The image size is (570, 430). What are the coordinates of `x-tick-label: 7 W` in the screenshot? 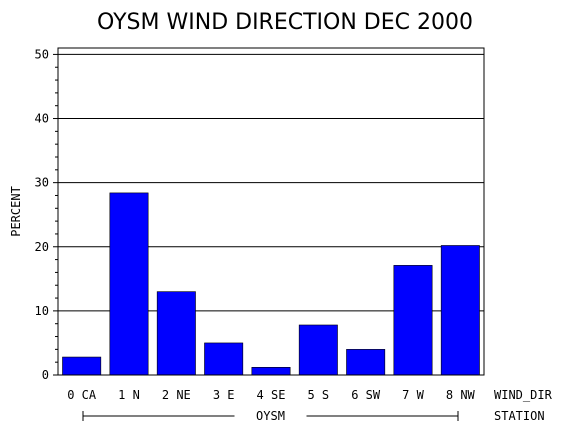 It's located at (413, 395).